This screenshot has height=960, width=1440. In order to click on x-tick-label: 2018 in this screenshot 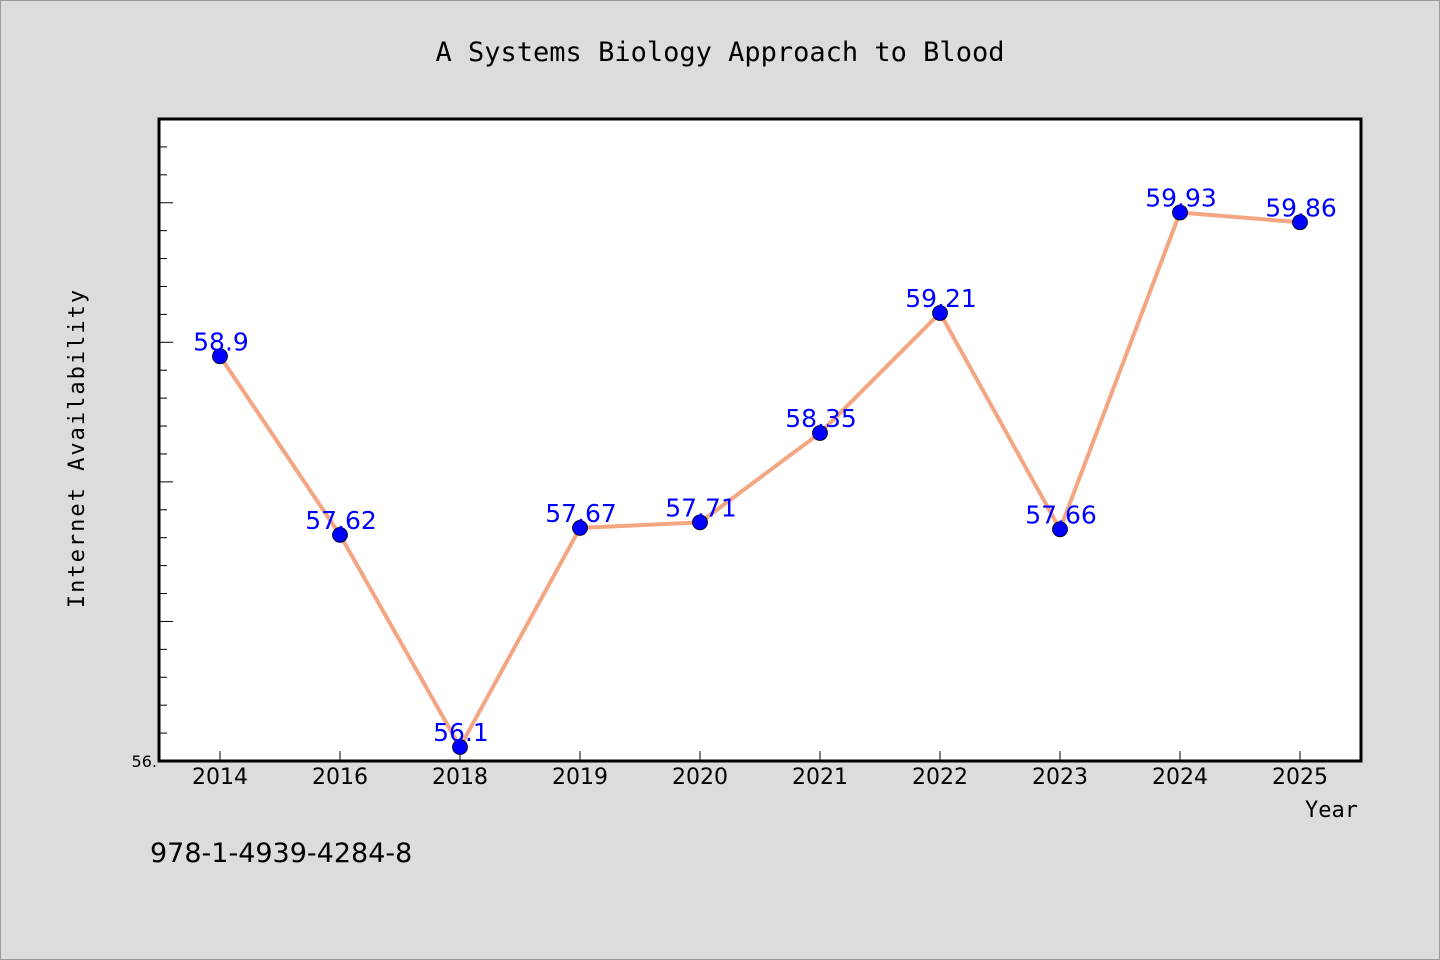, I will do `click(460, 777)`.